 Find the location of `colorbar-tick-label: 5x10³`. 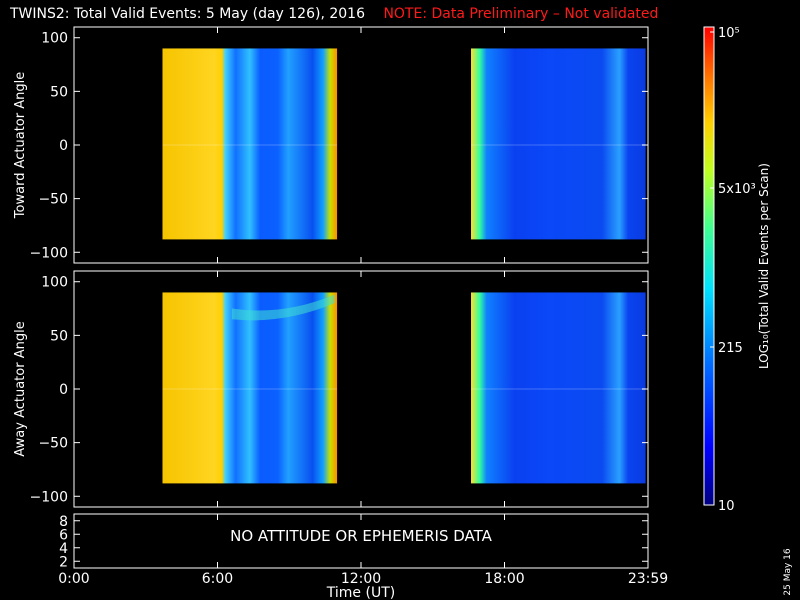

colorbar-tick-label: 5x10³ is located at coordinates (737, 189).